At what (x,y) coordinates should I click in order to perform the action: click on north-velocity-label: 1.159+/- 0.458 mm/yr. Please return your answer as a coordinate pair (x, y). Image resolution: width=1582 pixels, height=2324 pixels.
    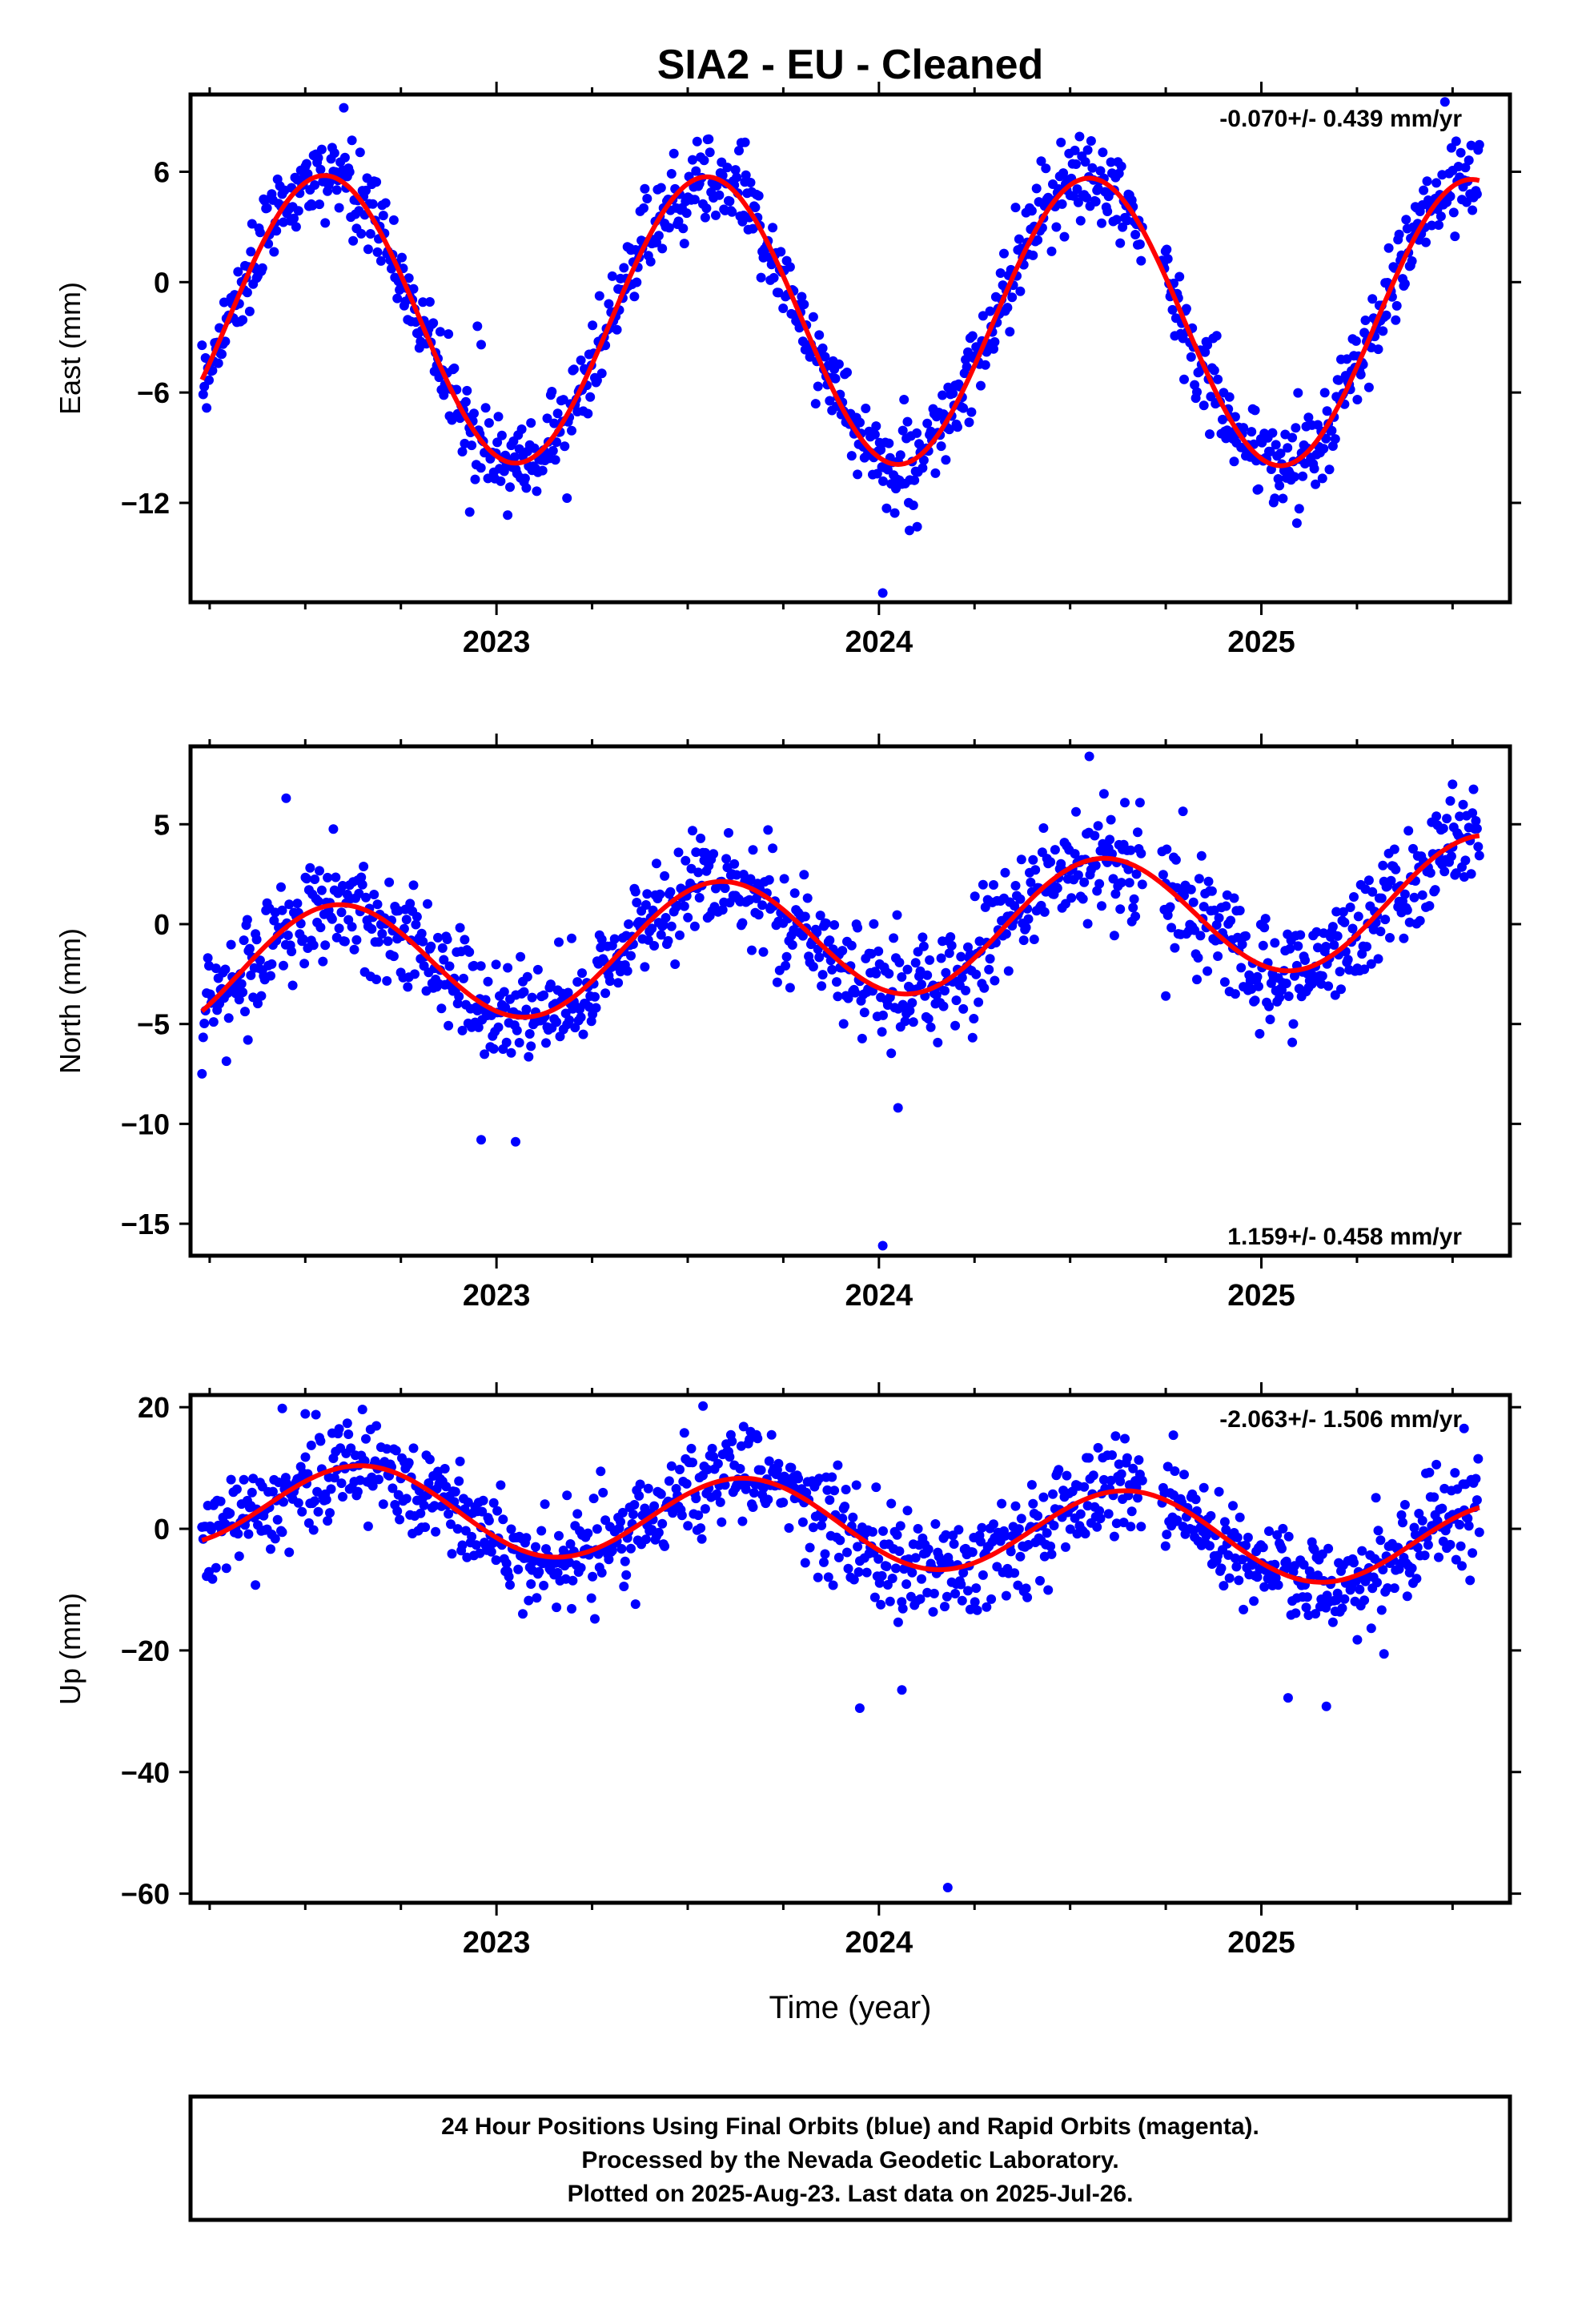
    Looking at the image, I should click on (1344, 1237).